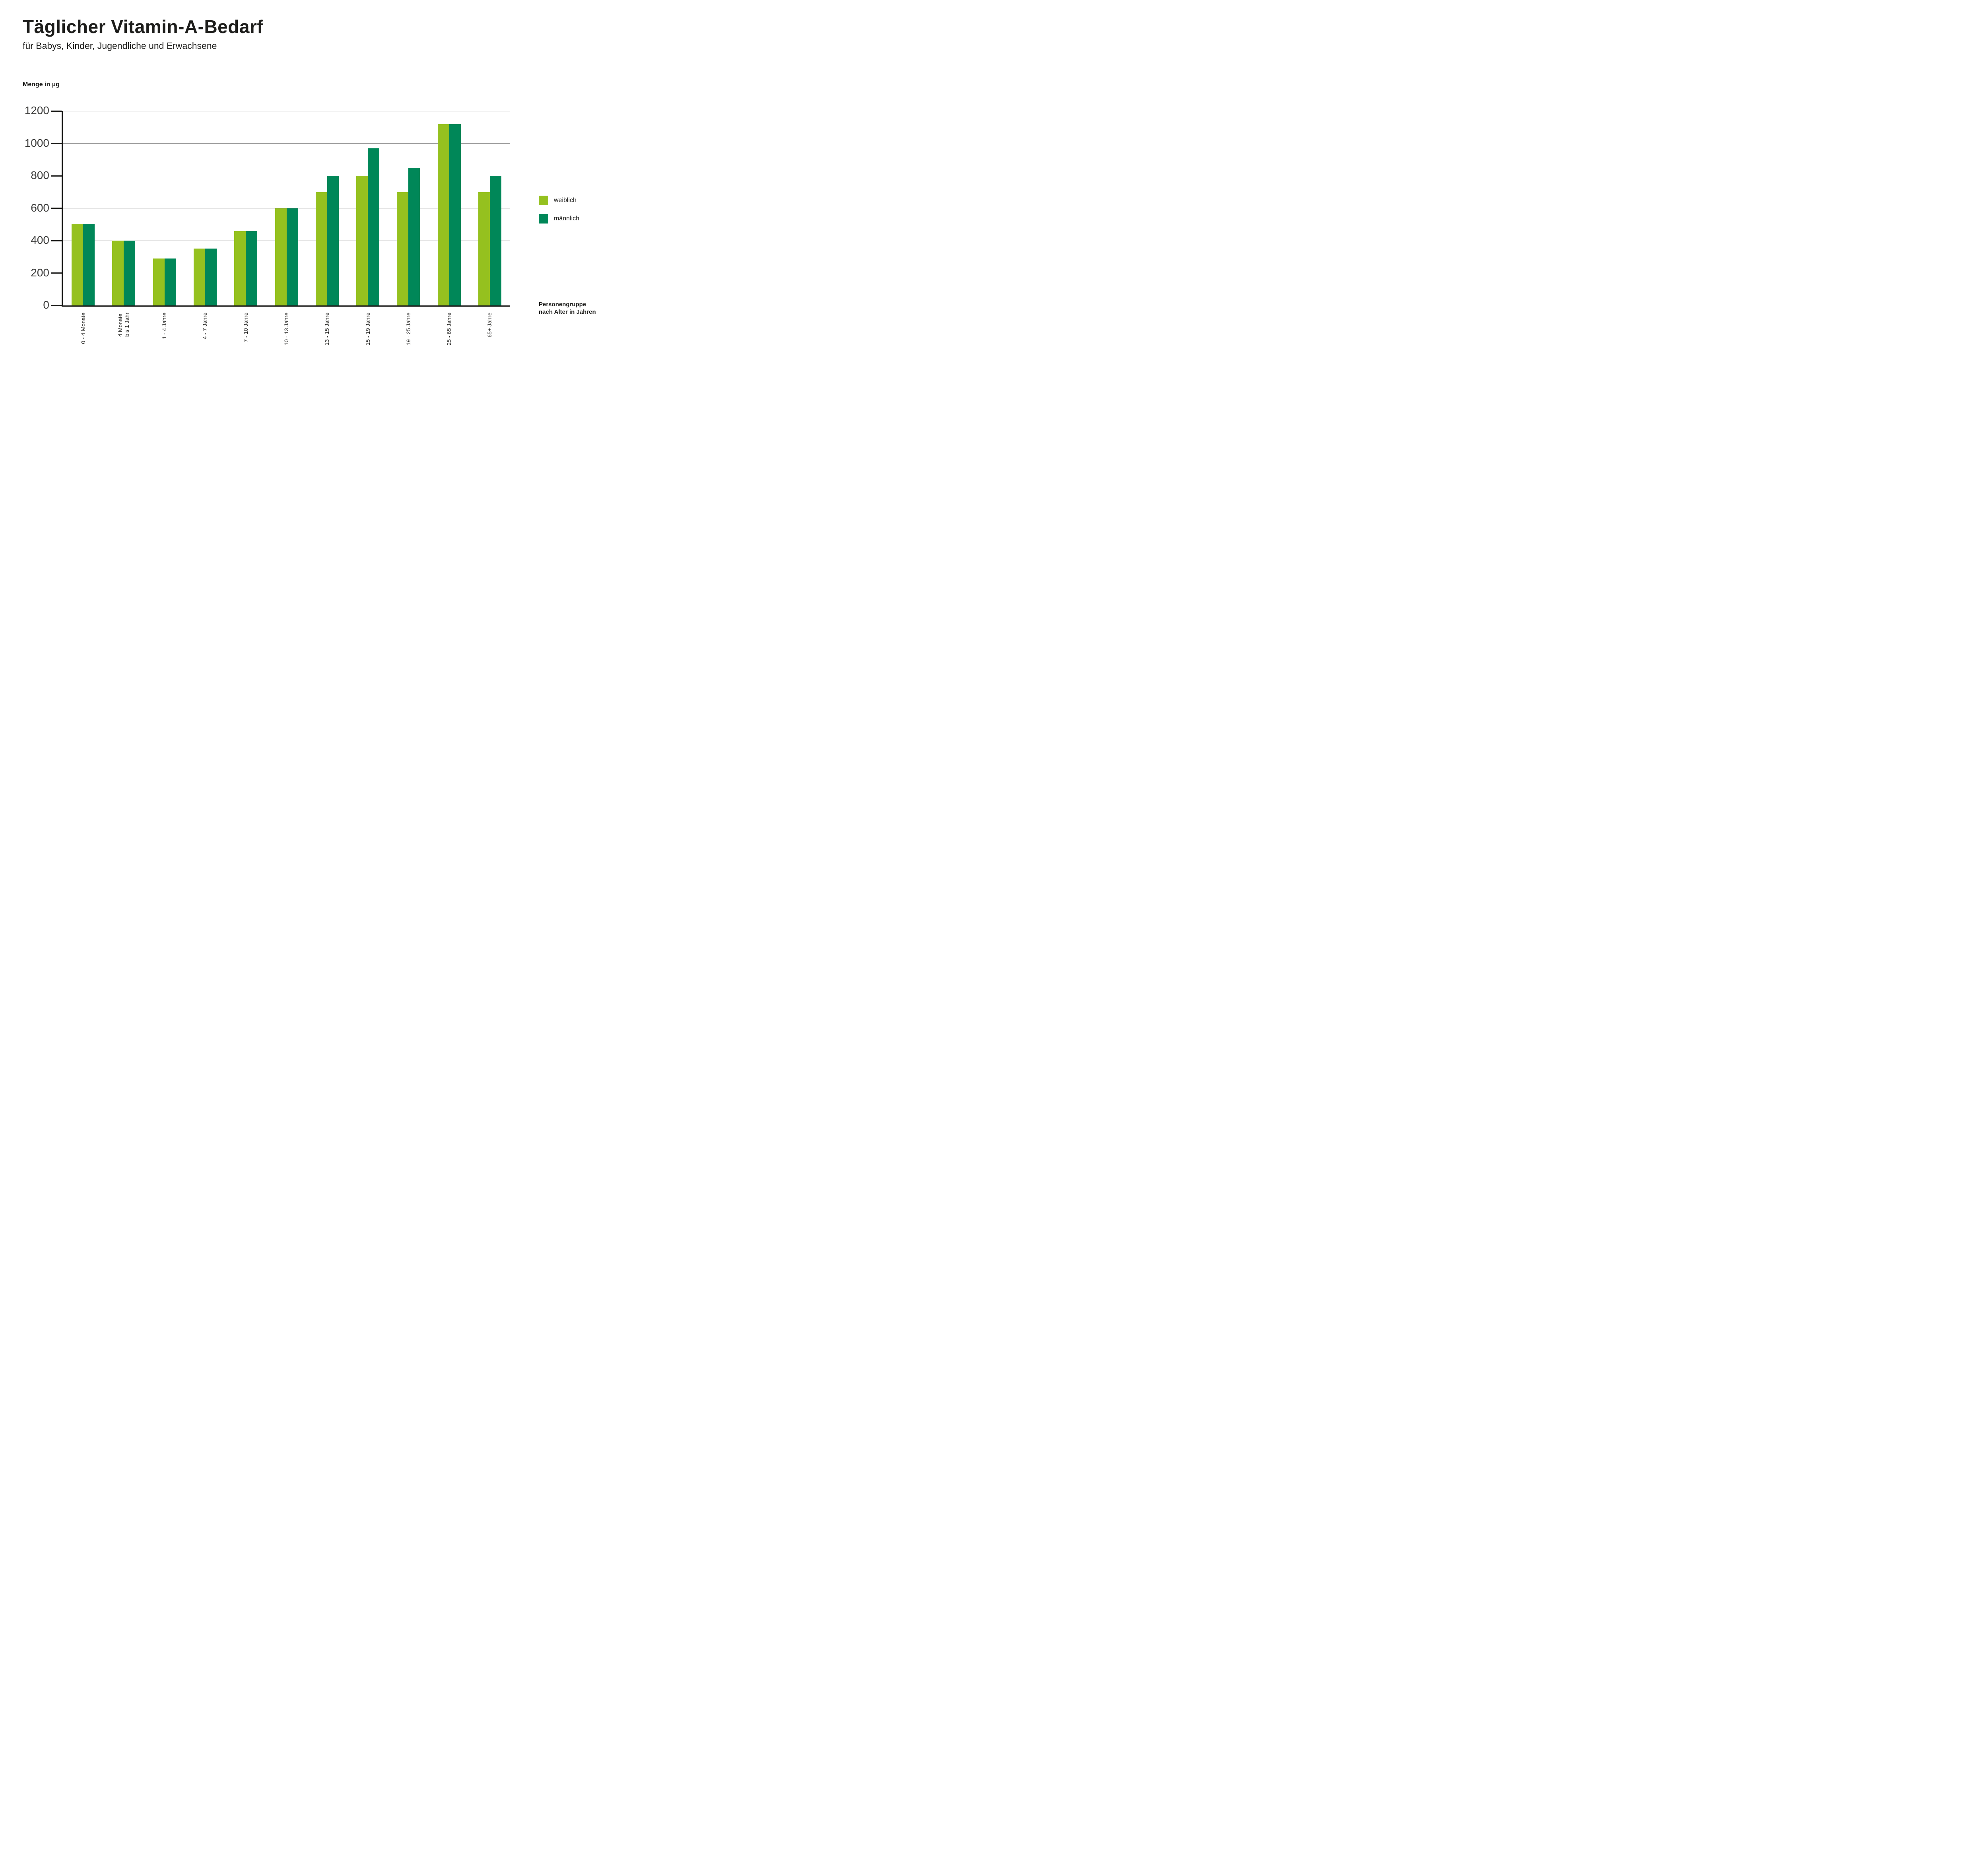 This screenshot has width=1988, height=1864. What do you see at coordinates (565, 200) in the screenshot?
I see `legend-label-weiblich: weiblich` at bounding box center [565, 200].